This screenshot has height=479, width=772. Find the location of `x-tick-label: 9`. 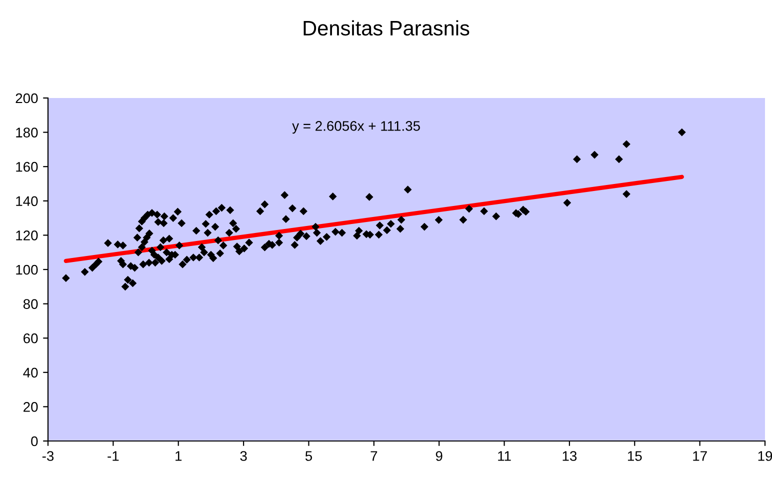

x-tick-label: 9 is located at coordinates (439, 456).